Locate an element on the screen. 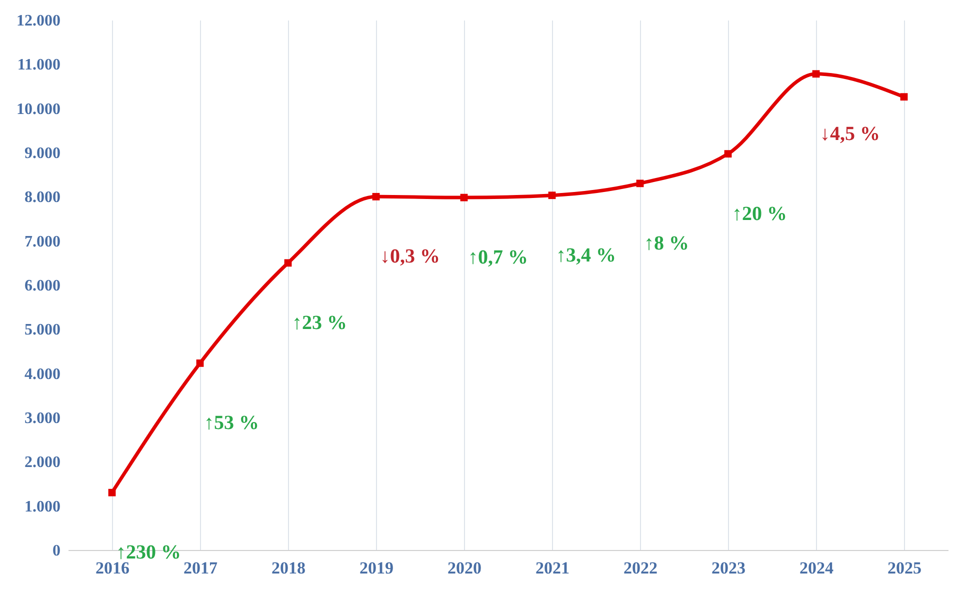  y-tick-label: 0 is located at coordinates (56, 551).